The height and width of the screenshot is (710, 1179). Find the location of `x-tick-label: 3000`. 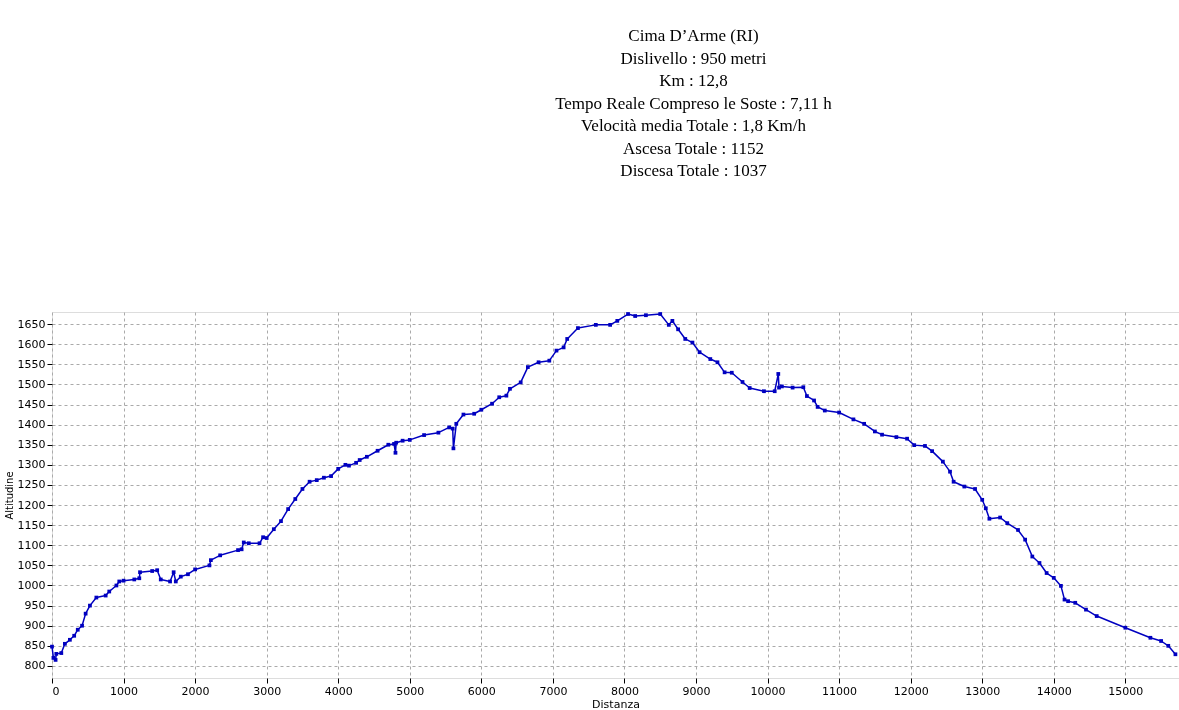

x-tick-label: 3000 is located at coordinates (267, 691).